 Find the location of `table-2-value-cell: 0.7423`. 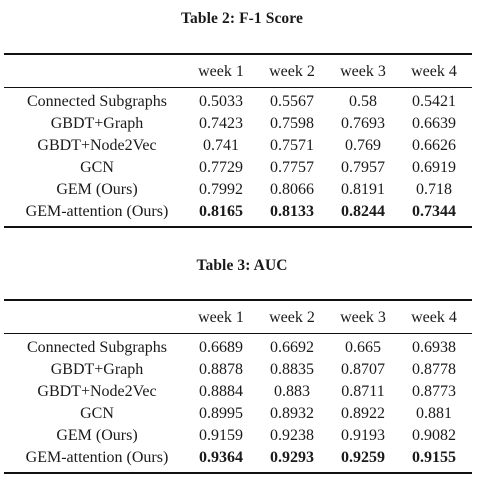

table-2-value-cell: 0.7423 is located at coordinates (221, 123).